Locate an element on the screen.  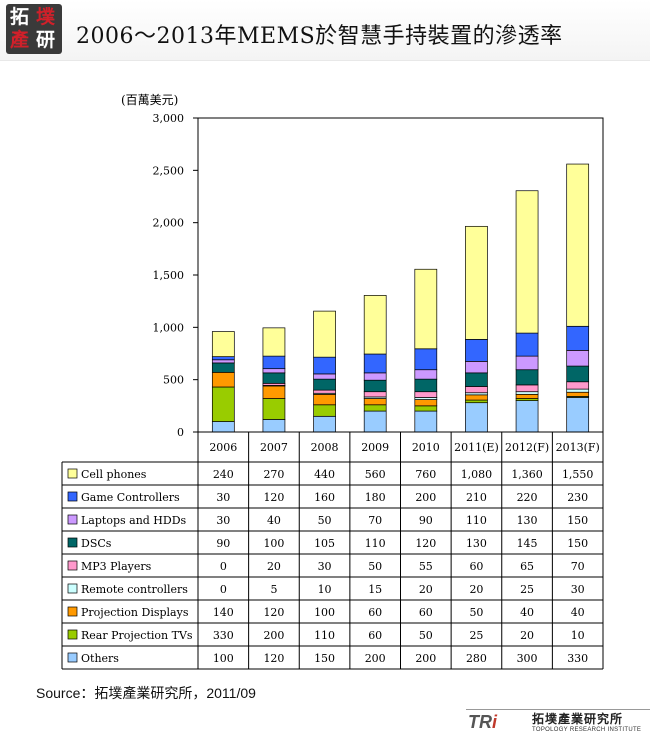
brand-name-cn: 拓墣產業研究所 is located at coordinates (578, 719).